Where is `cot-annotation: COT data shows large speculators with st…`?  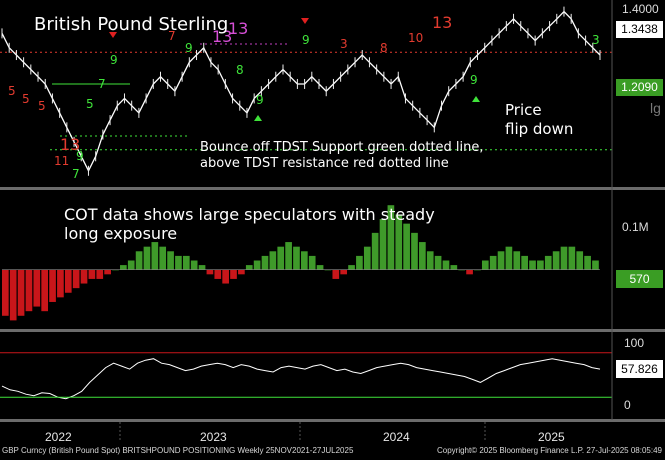
cot-annotation: COT data shows large speculators with st… is located at coordinates (249, 224).